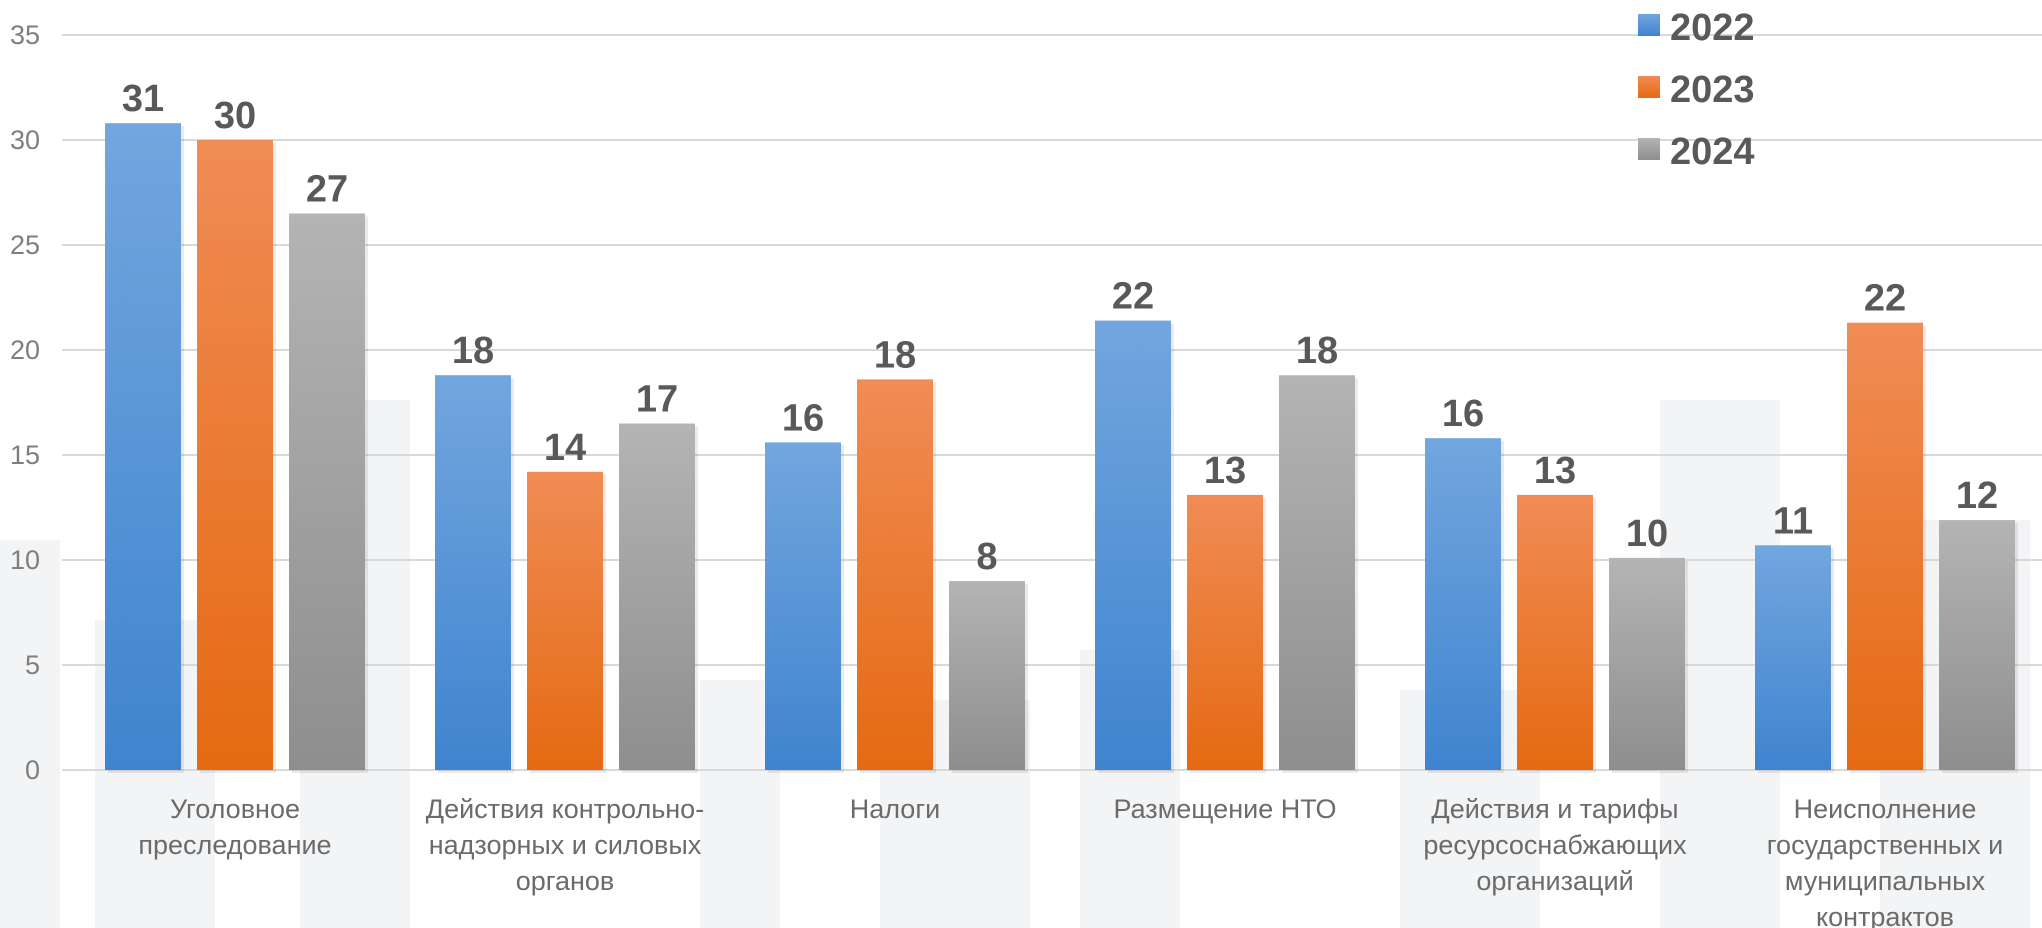  I want to click on x-category-label: организаций, so click(1554, 881).